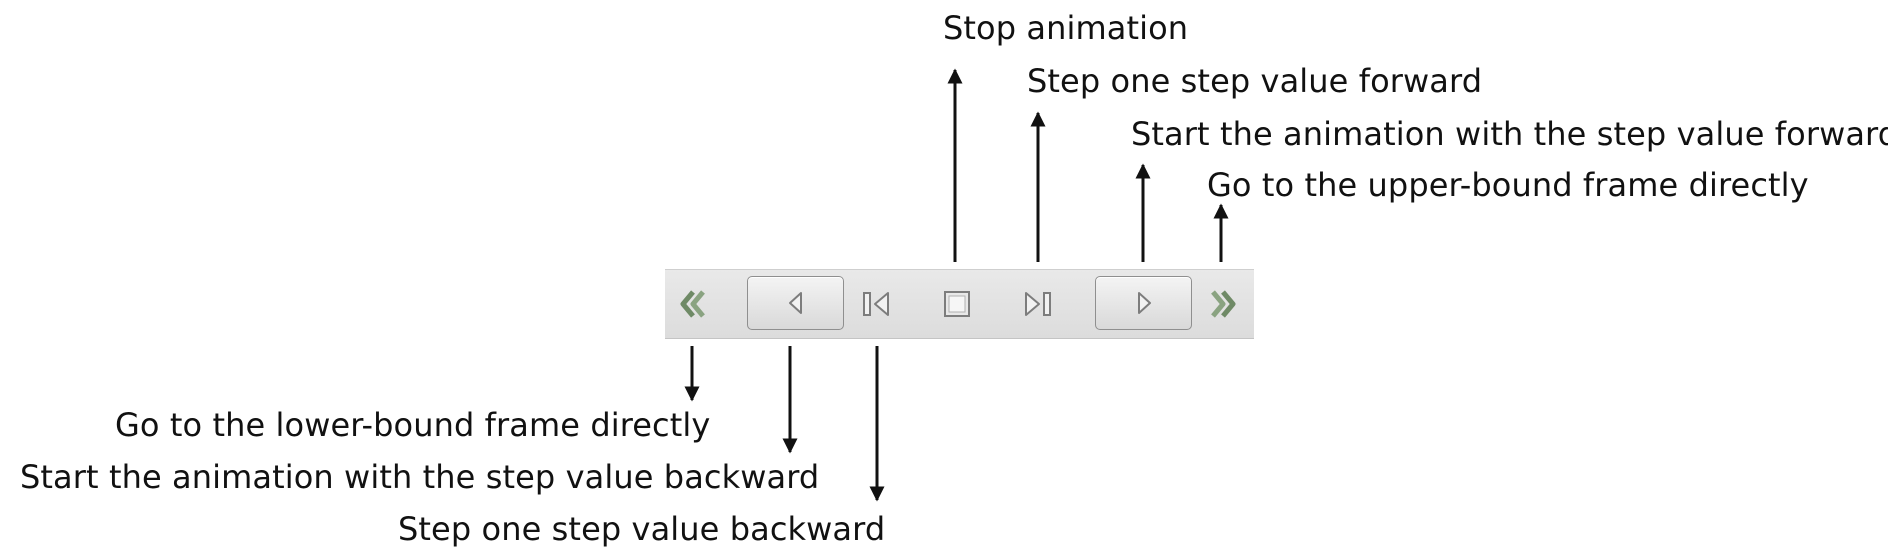 The width and height of the screenshot is (1888, 558). I want to click on play-backward-button, so click(795, 303).